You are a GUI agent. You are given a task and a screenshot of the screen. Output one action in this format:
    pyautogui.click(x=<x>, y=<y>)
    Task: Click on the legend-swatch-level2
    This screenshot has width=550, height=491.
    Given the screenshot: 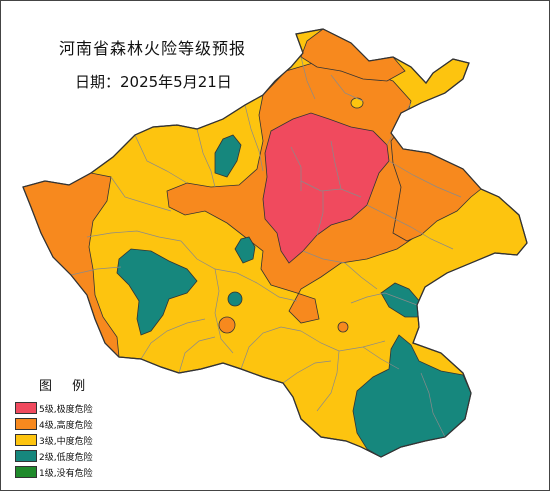 What is the action you would take?
    pyautogui.click(x=26, y=456)
    